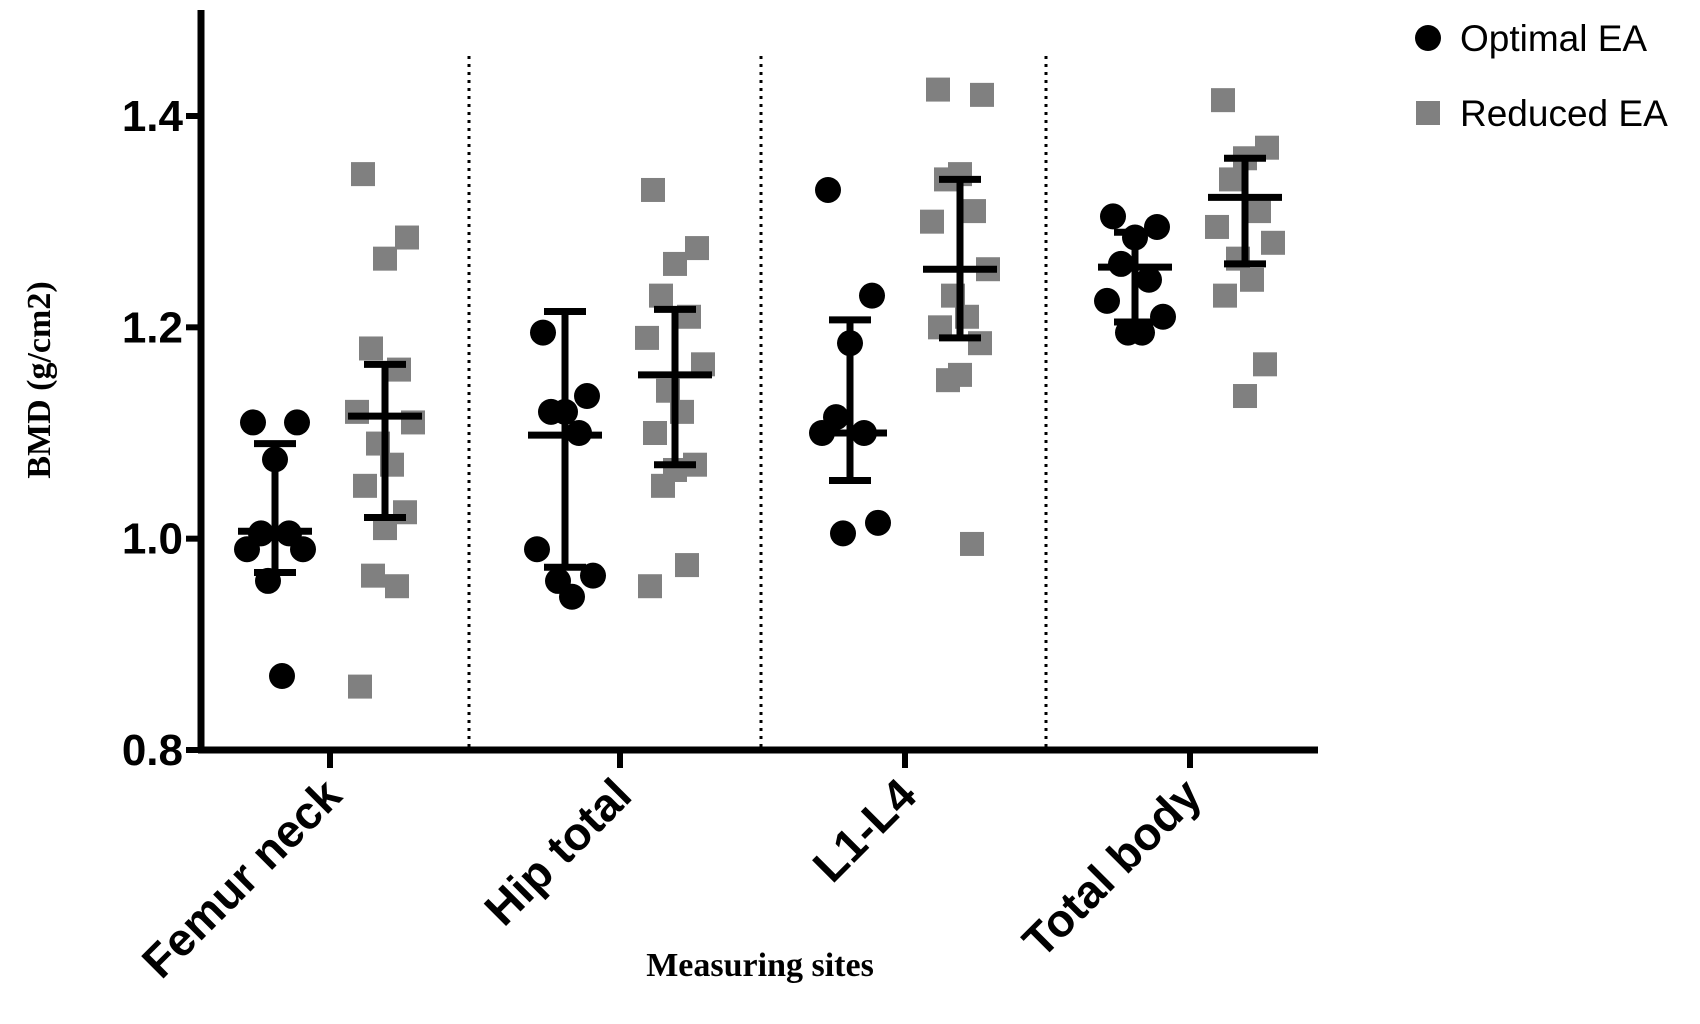  I want to click on x-category-label: Total body, so click(1111, 867).